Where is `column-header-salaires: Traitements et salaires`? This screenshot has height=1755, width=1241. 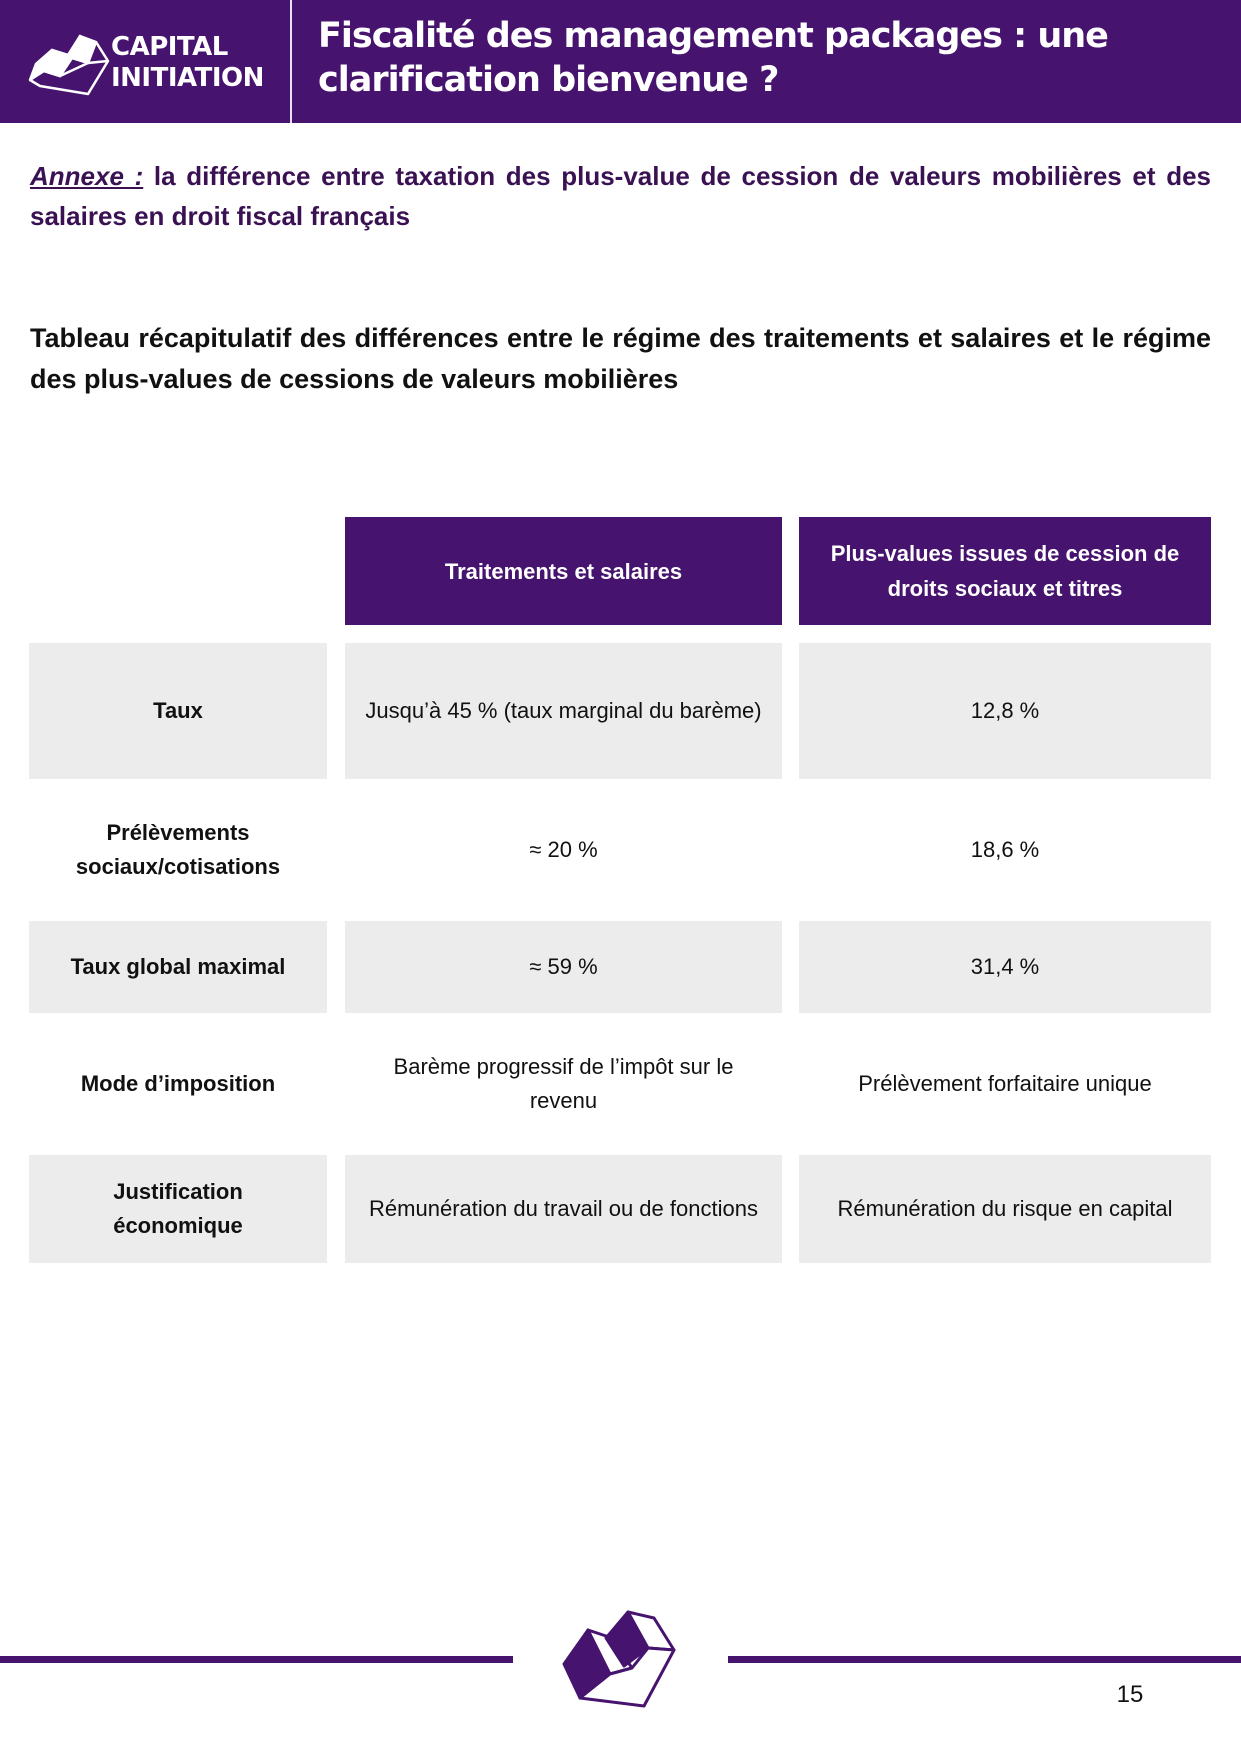
column-header-salaires: Traitements et salaires is located at coordinates (563, 571).